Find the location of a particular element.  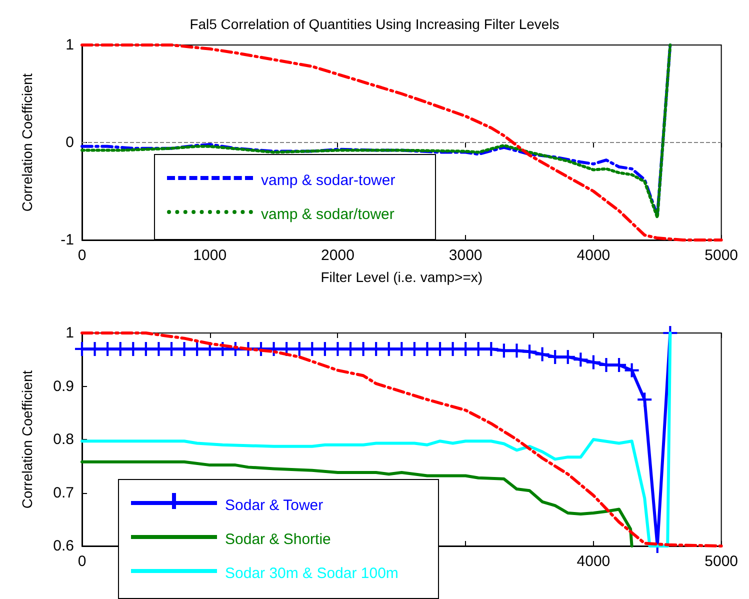

x-tick-label: 3000 is located at coordinates (465, 255).